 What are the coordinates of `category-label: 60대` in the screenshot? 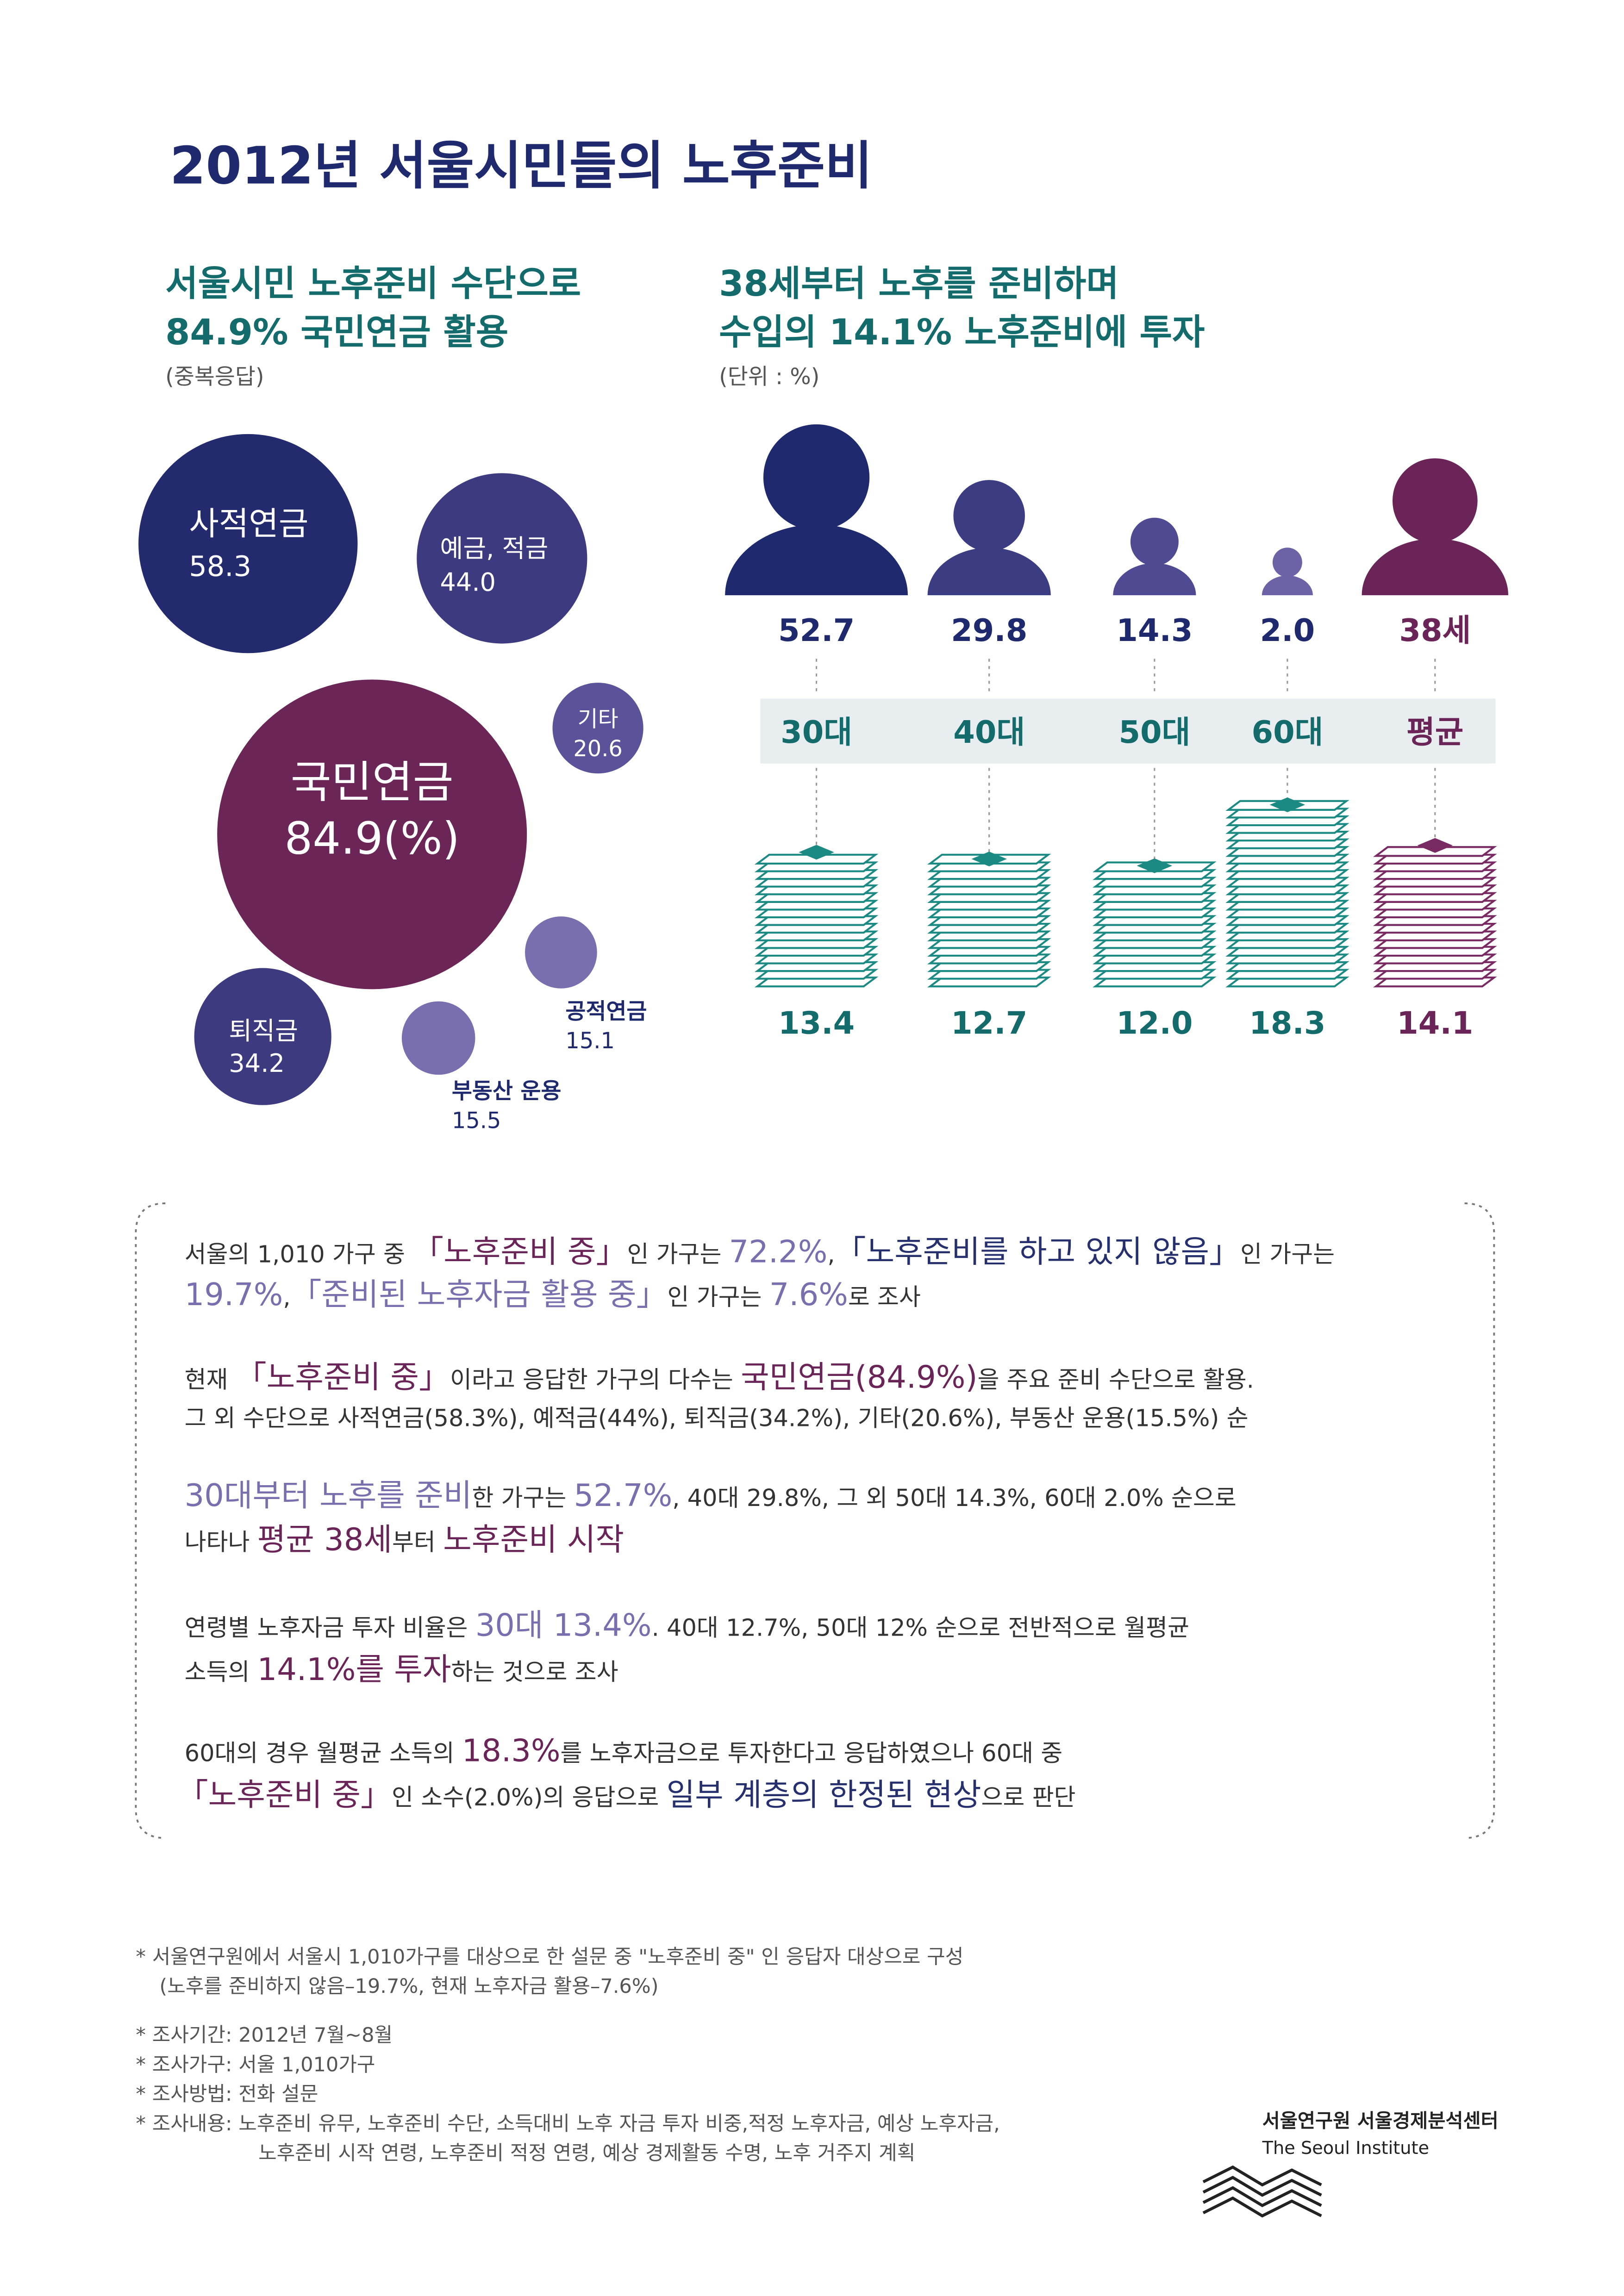 It's located at (1287, 732).